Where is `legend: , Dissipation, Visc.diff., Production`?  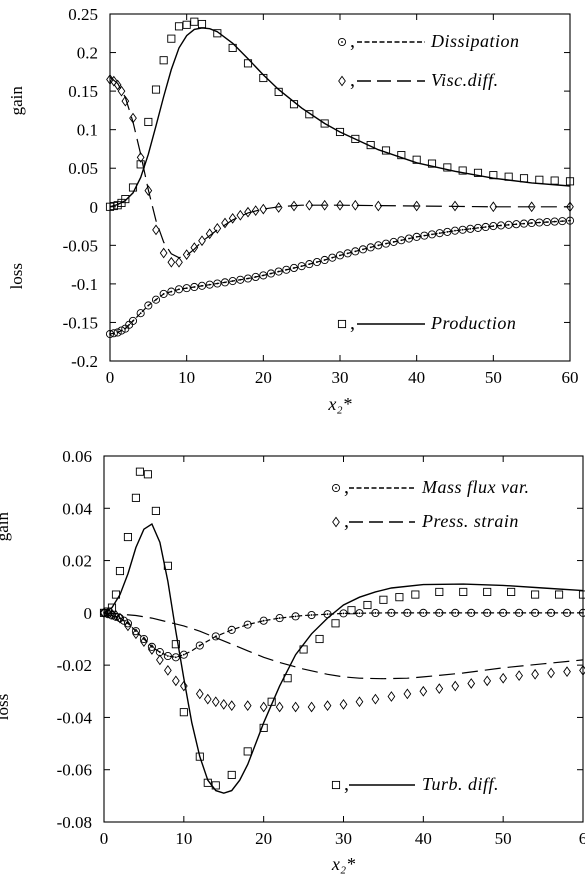 legend: , Dissipation, Visc.diff., Production is located at coordinates (428, 182).